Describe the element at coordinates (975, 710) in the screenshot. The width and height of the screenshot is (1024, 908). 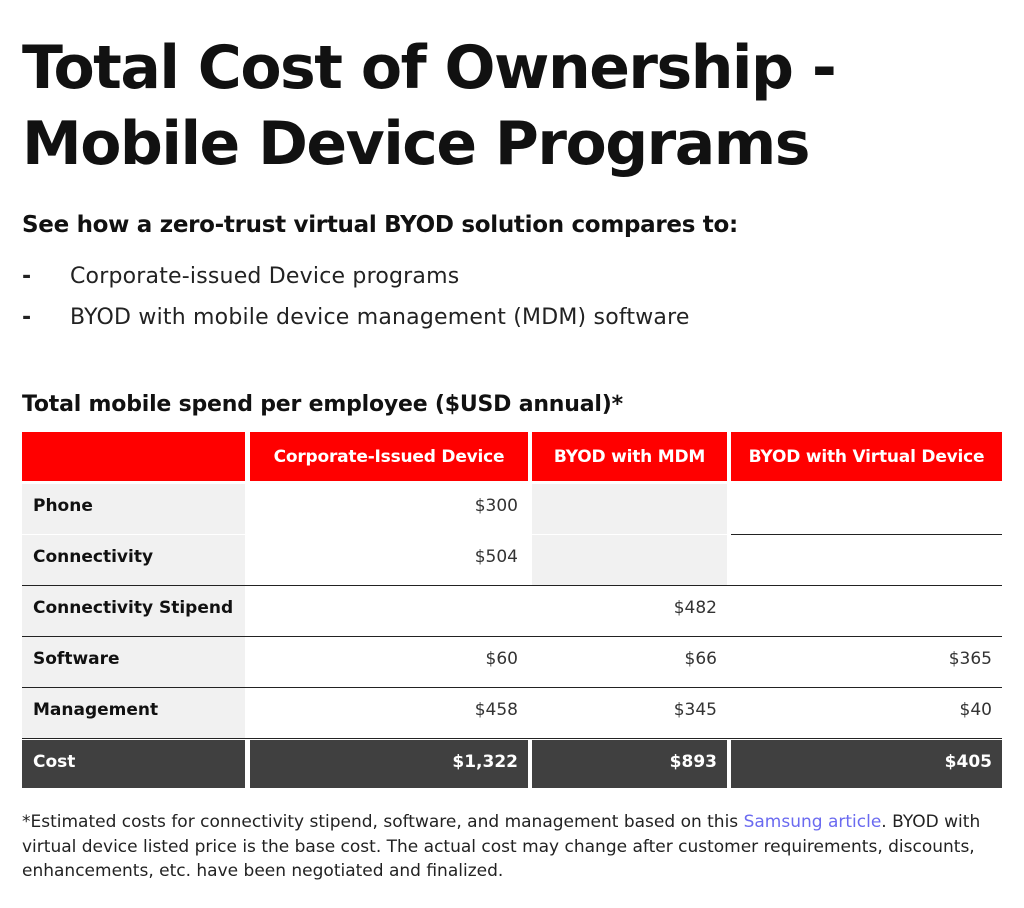
I see `value-cell: $40` at that location.